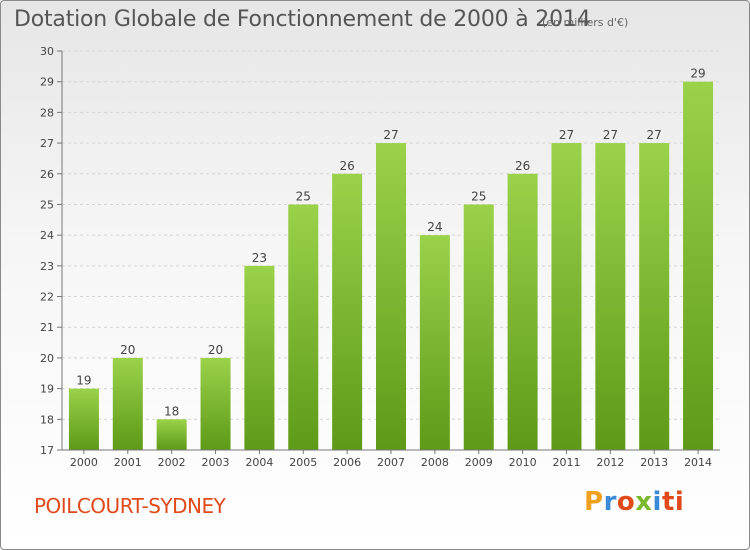 The width and height of the screenshot is (750, 550). Describe the element at coordinates (47, 266) in the screenshot. I see `y-tick-label: 23` at that location.